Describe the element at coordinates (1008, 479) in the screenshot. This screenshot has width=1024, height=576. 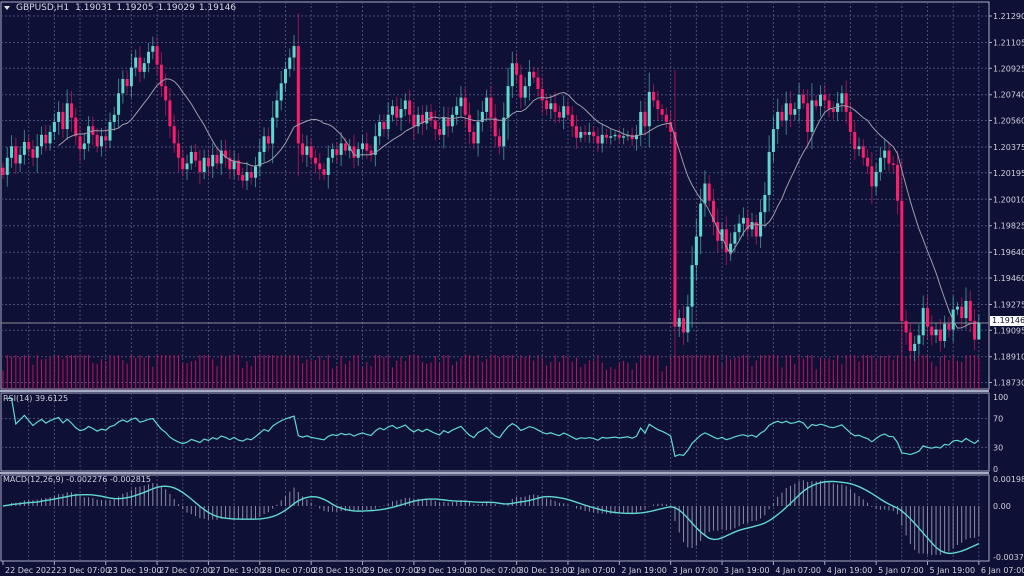
I see `macd-tick-label: 0.001985` at that location.